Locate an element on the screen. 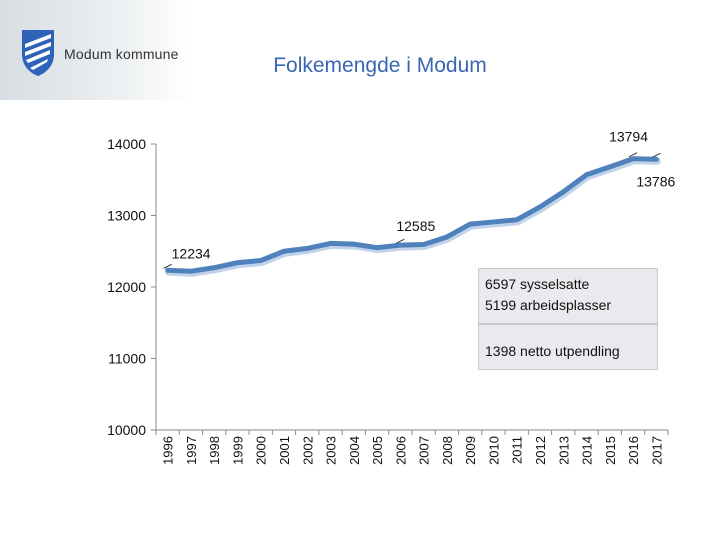 Image resolution: width=720 pixels, height=540 pixels. x-tick-label: 2011 is located at coordinates (517, 450).